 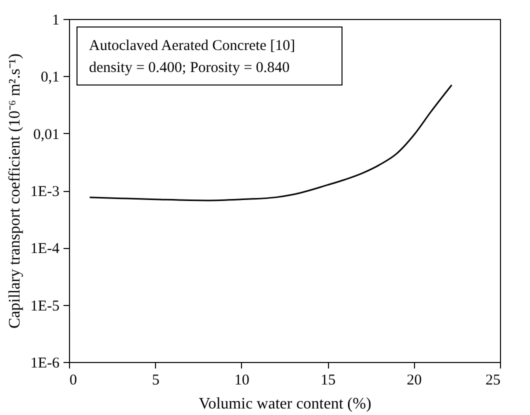 I want to click on x-tick-label: 0, so click(x=73, y=380).